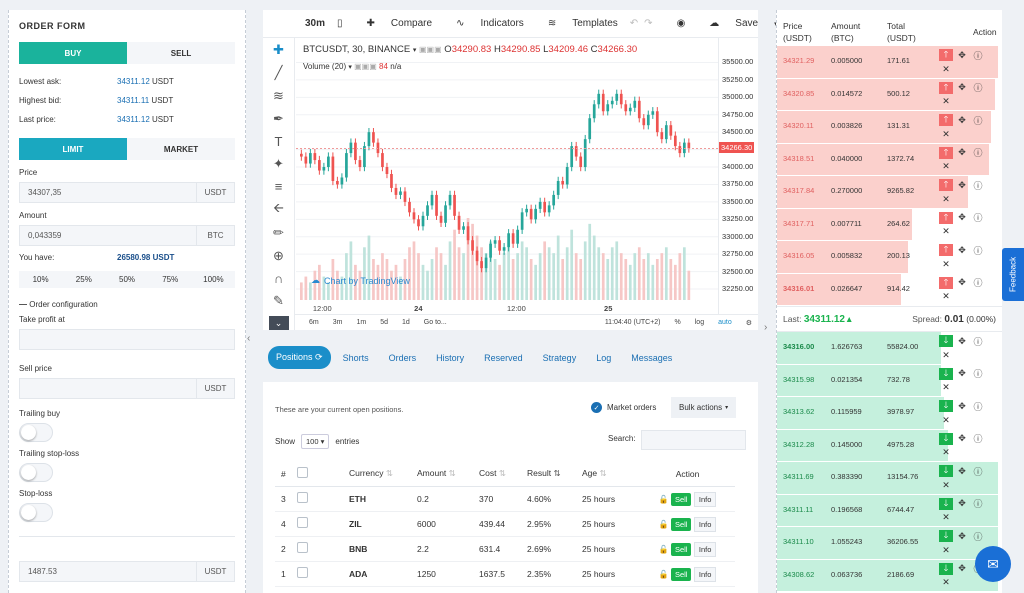 This screenshot has height=593, width=1024. Describe the element at coordinates (889, 478) in the screenshot. I see `bid-row: 34311.69 0.383390 13154.76 🡓 ✥ ⓘ ✕` at that location.